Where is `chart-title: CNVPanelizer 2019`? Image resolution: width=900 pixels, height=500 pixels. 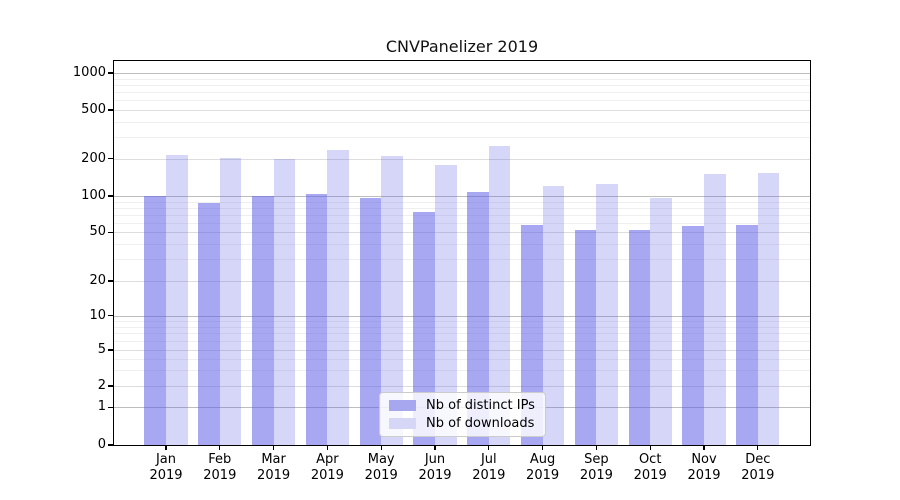
chart-title: CNVPanelizer 2019 is located at coordinates (462, 46).